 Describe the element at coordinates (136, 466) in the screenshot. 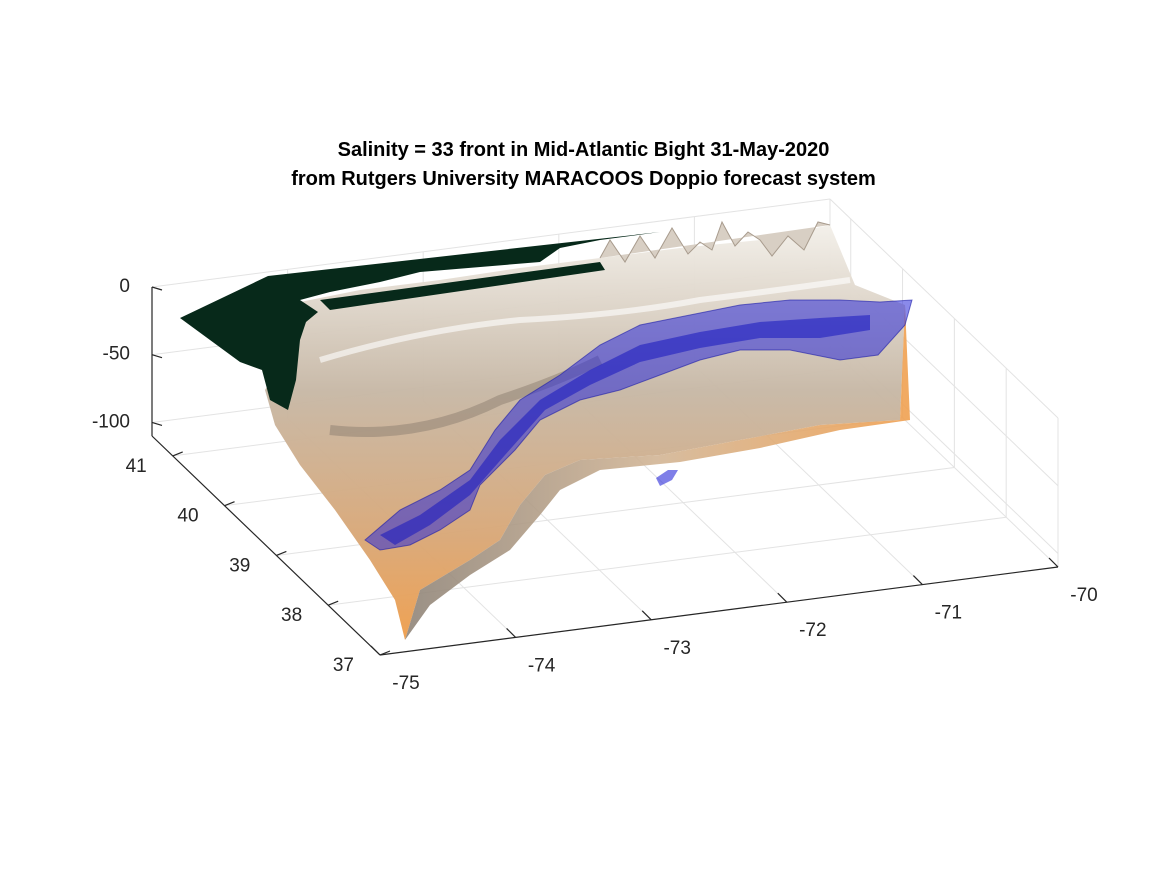

I see `y-tick-label: 41` at that location.